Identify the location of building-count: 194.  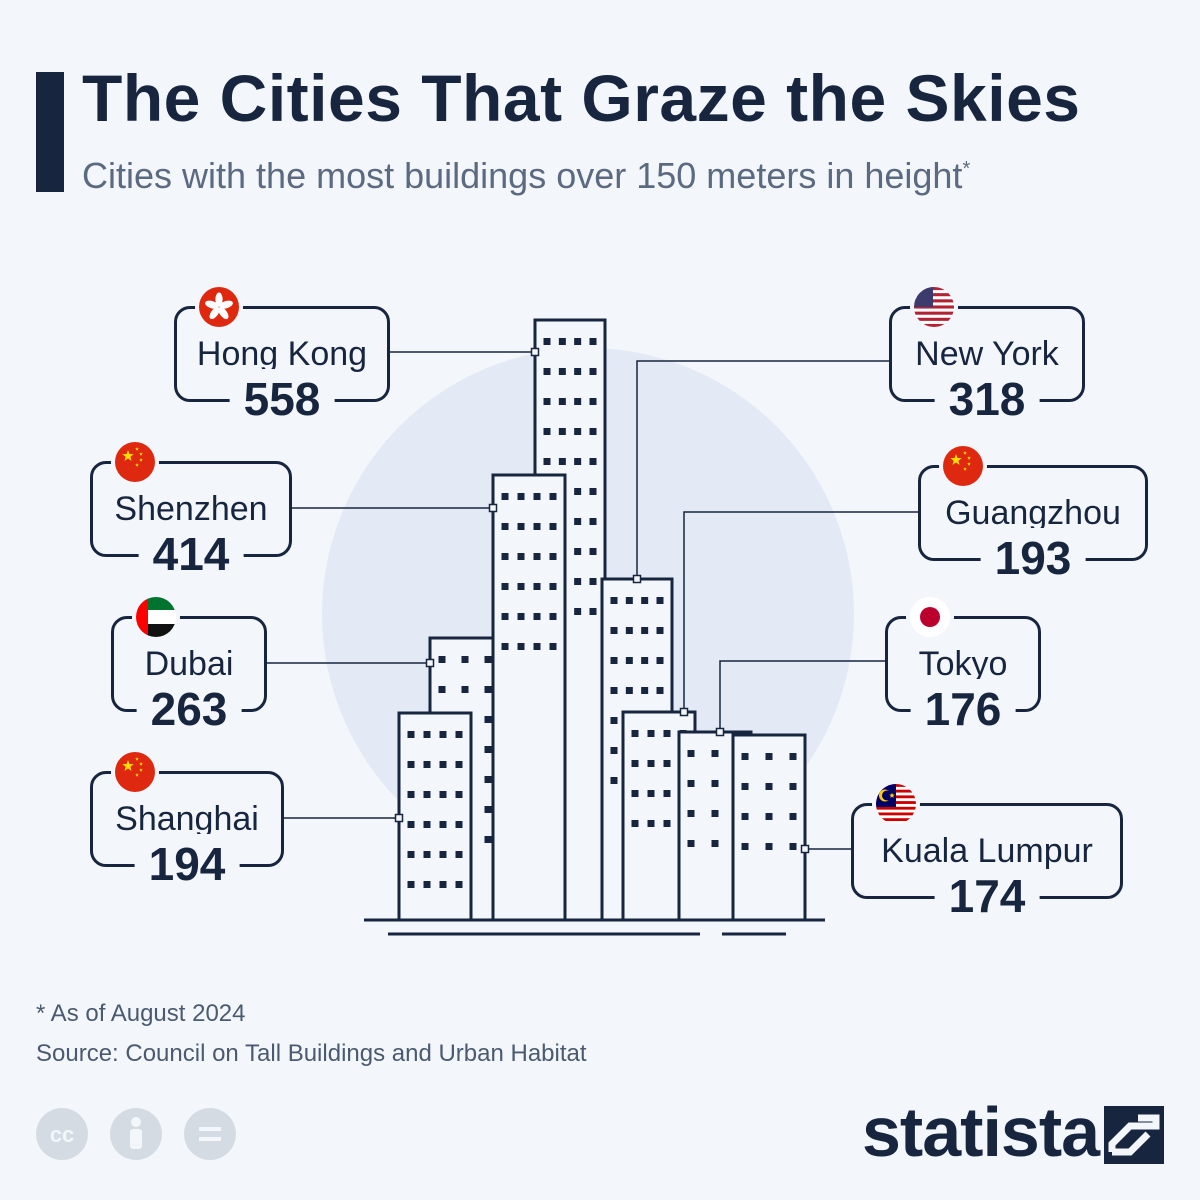
(187, 864).